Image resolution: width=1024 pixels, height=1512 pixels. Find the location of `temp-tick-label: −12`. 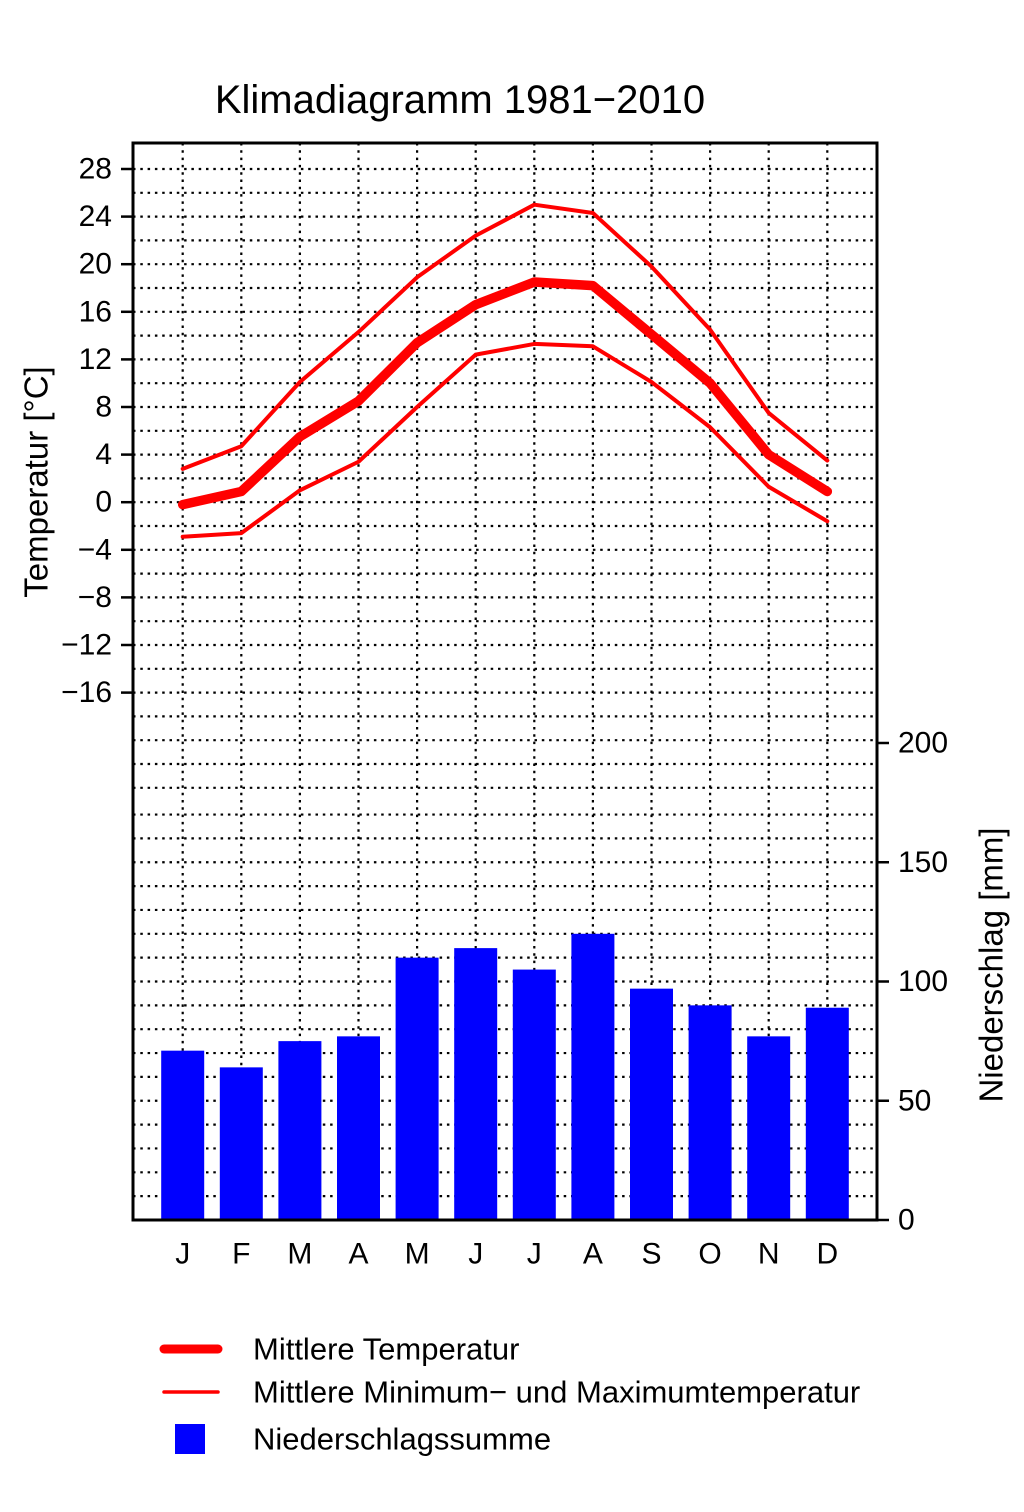

temp-tick-label: −12 is located at coordinates (86, 645).